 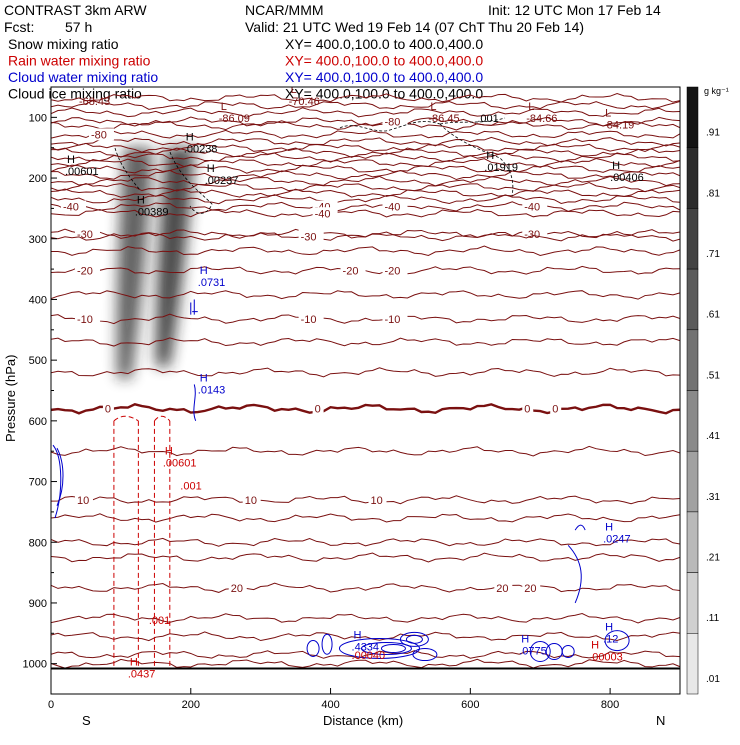 What do you see at coordinates (713, 557) in the screenshot?
I see `colorbar-label-7: .21` at bounding box center [713, 557].